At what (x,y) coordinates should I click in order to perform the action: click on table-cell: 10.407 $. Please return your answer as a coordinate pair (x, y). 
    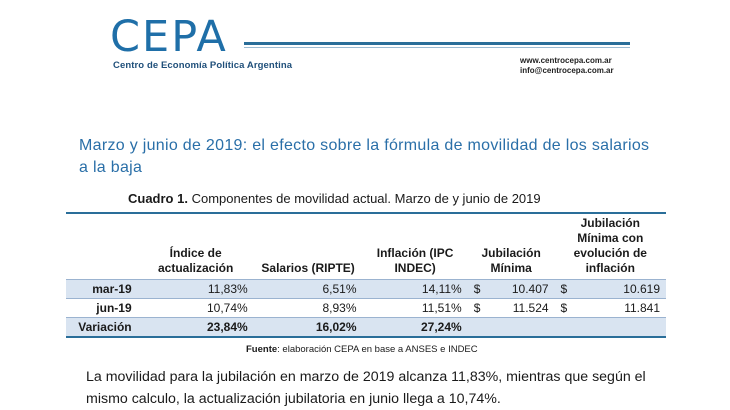
    Looking at the image, I should click on (511, 289).